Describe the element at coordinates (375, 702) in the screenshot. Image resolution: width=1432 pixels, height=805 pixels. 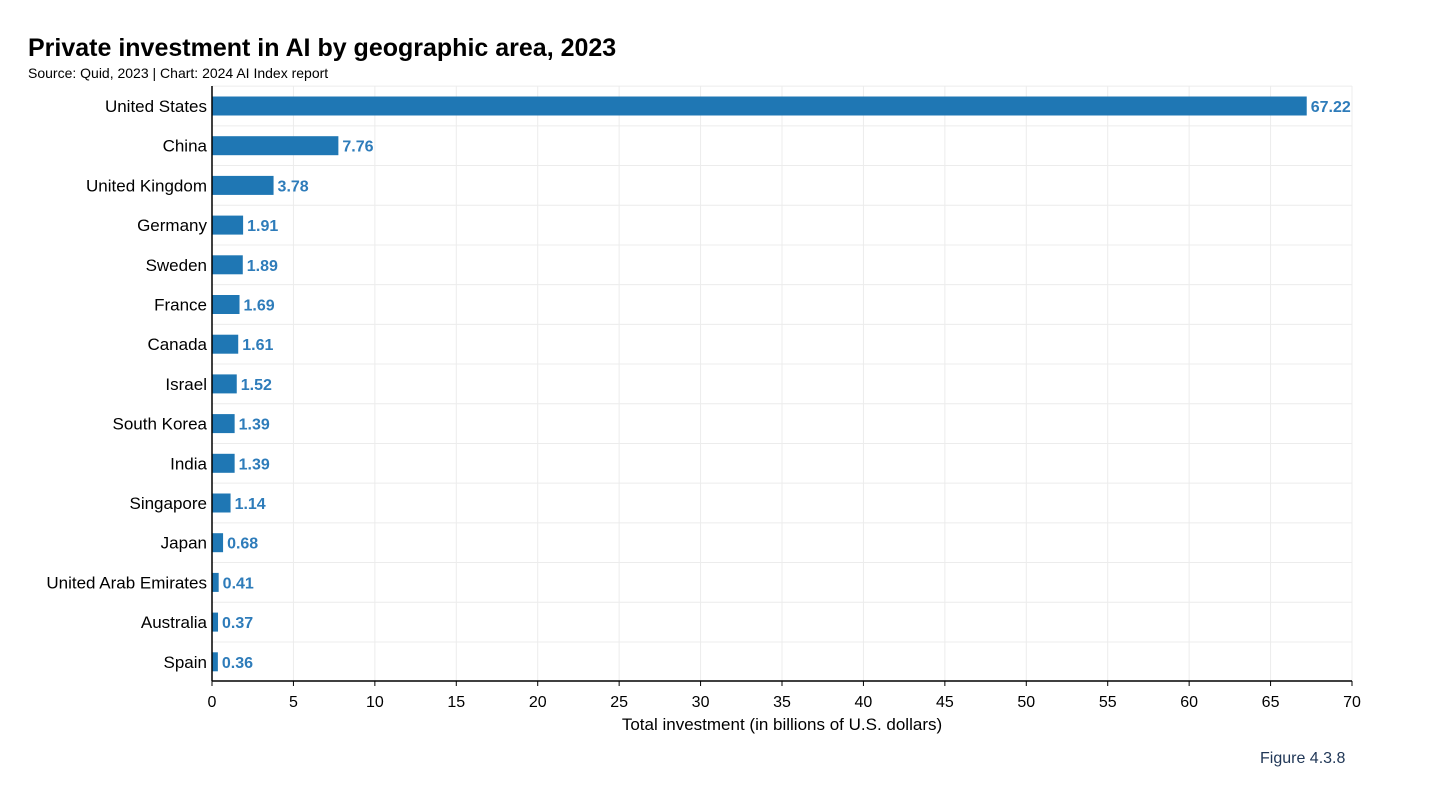
I see `x-tick-label: 10` at that location.